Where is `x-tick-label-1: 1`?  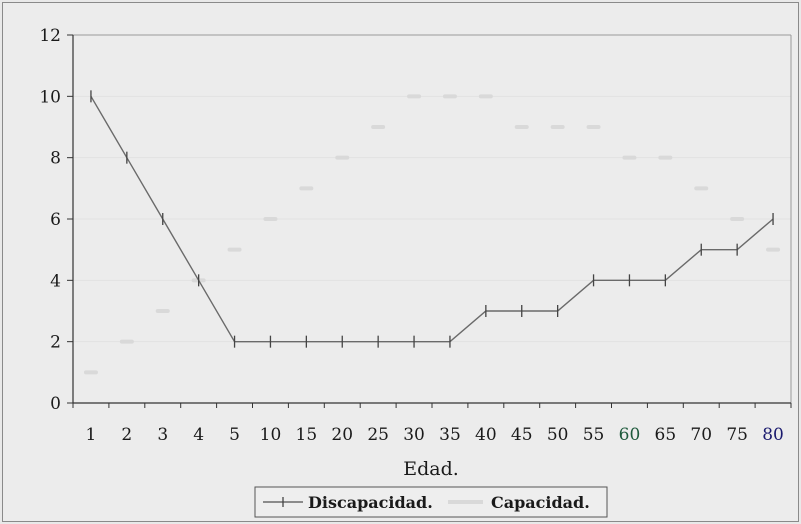 x-tick-label-1: 1 is located at coordinates (91, 435).